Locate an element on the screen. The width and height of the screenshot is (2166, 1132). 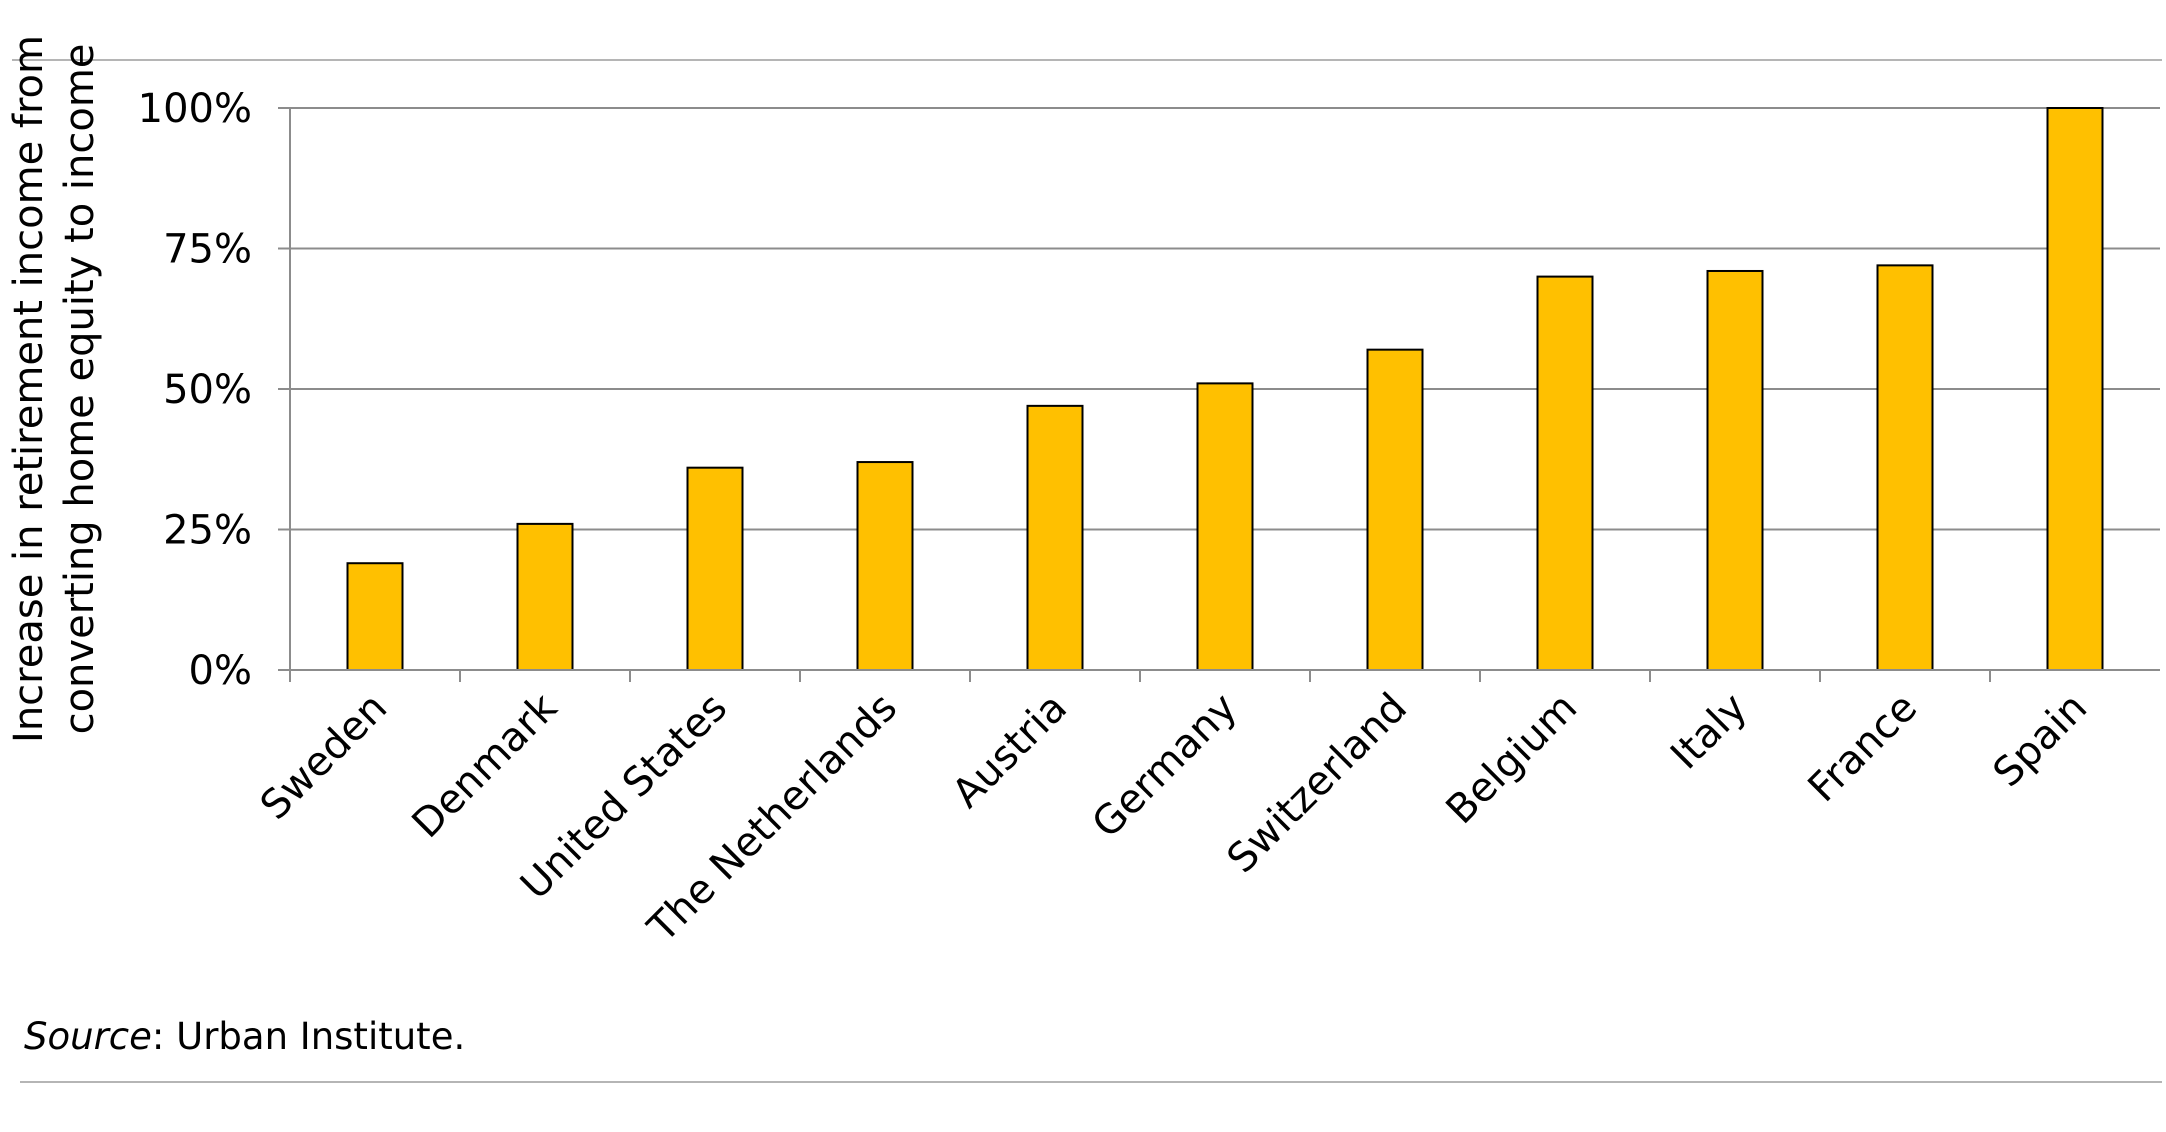
bar-spain is located at coordinates (2075, 389).